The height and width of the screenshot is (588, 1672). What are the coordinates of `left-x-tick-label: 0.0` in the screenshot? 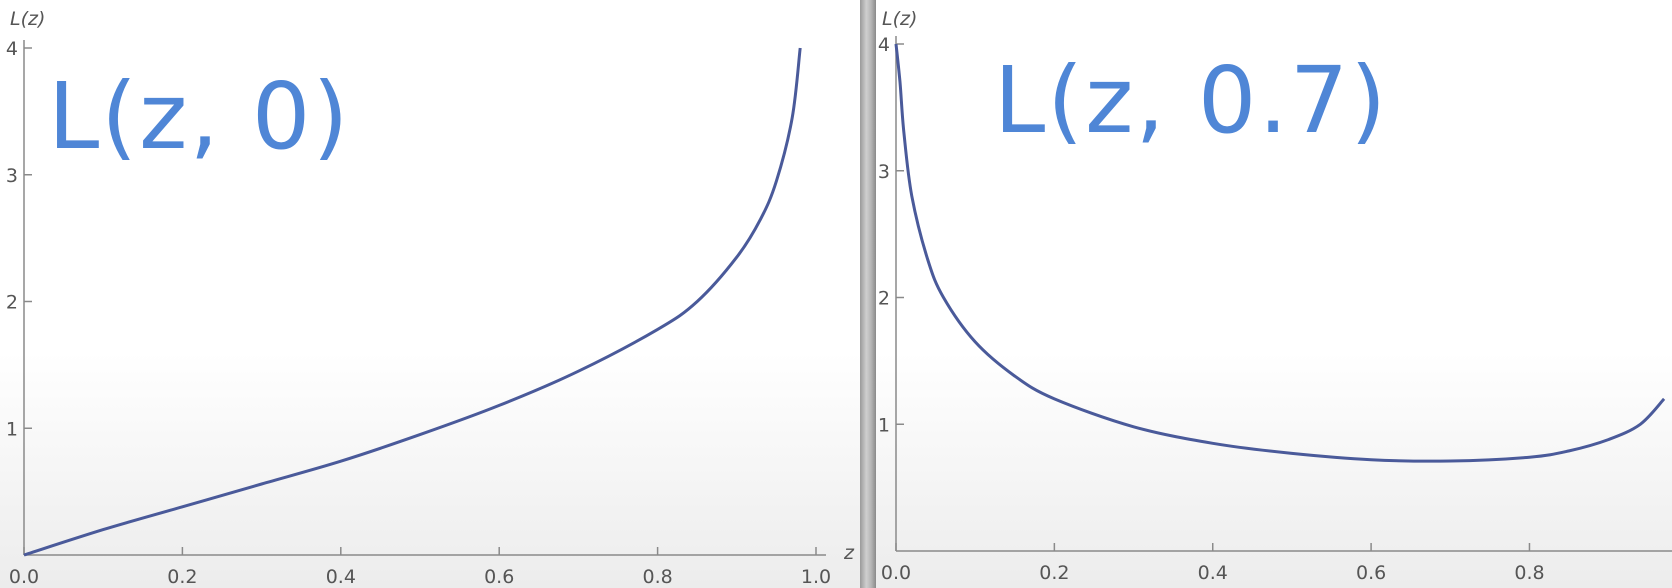 It's located at (24, 577).